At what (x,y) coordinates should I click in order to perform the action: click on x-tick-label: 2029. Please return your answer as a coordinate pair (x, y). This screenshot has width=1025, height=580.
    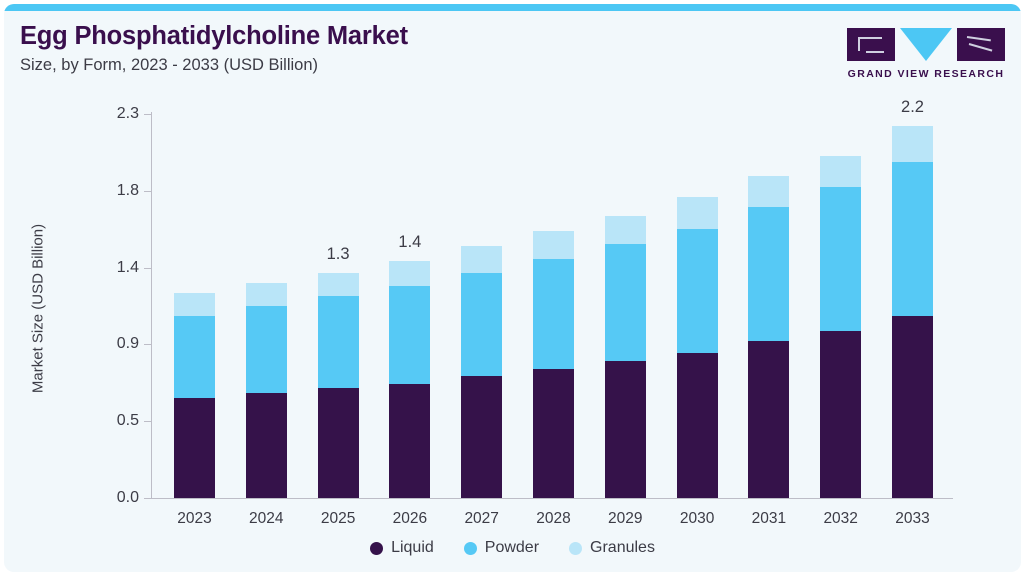
    Looking at the image, I should click on (625, 518).